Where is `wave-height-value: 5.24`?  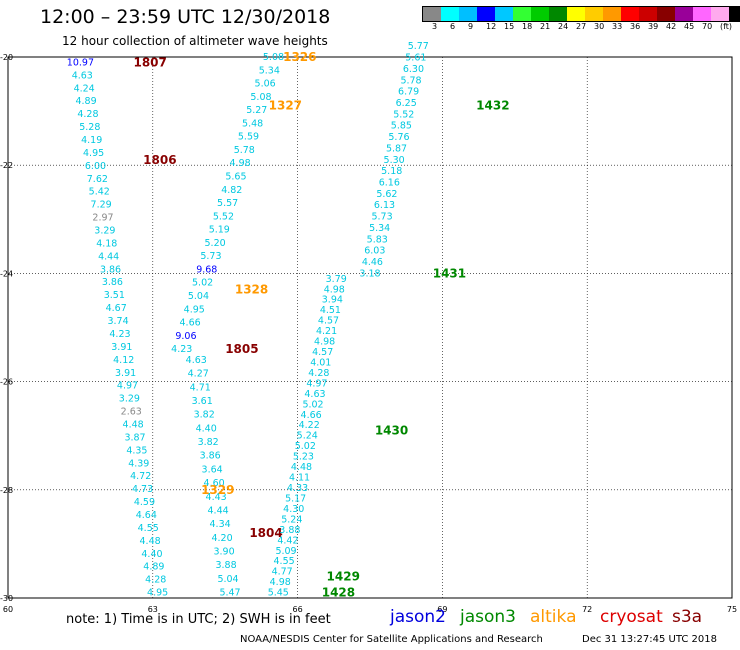 wave-height-value: 5.24 is located at coordinates (307, 436).